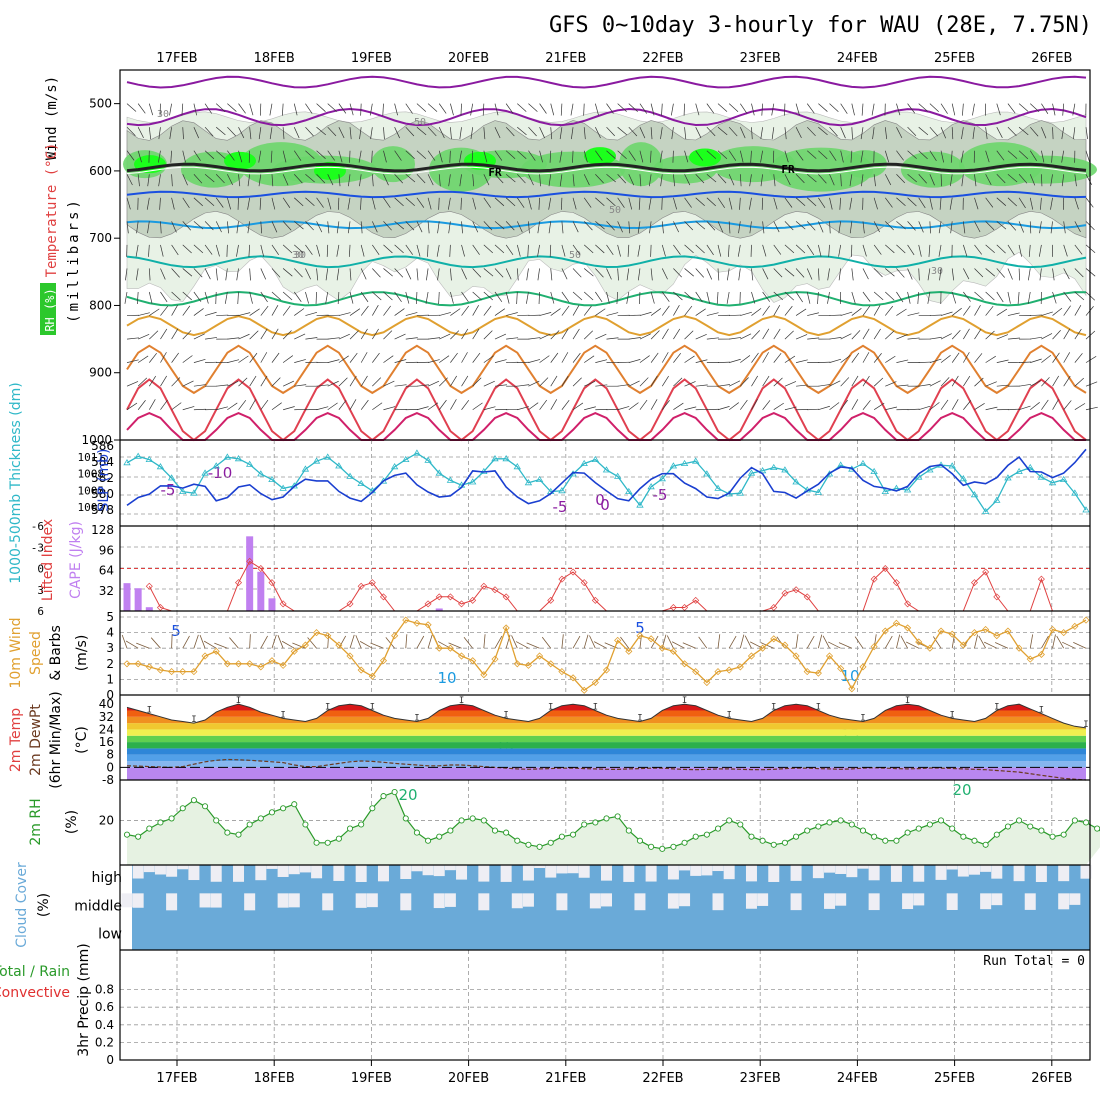  I want to click on bottom-date-label: 21FEB, so click(565, 1078).